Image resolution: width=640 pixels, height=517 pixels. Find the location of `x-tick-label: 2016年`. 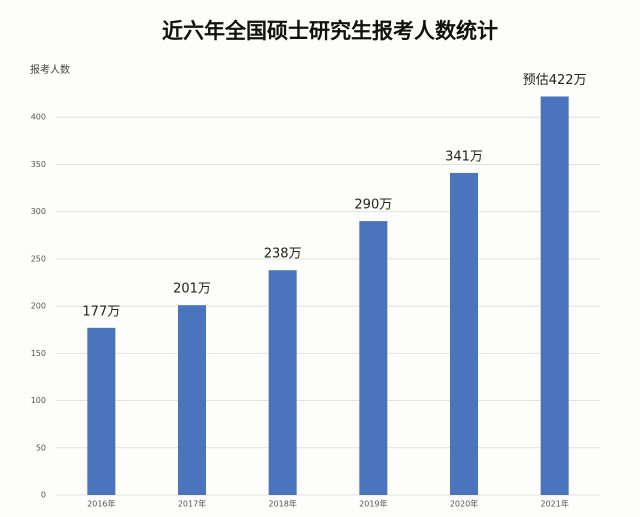

x-tick-label: 2016年 is located at coordinates (101, 504).